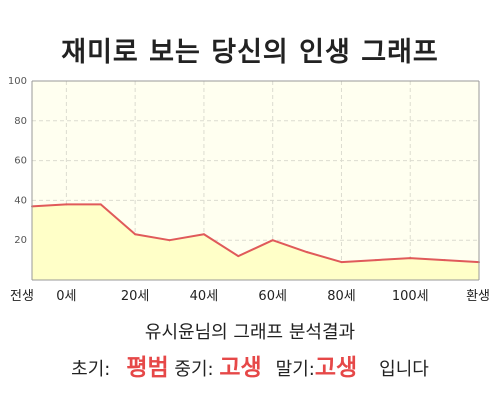 This screenshot has height=400, width=500. I want to click on chart-title: 재미로 보는 당신의 인생 그래프, so click(250, 52).